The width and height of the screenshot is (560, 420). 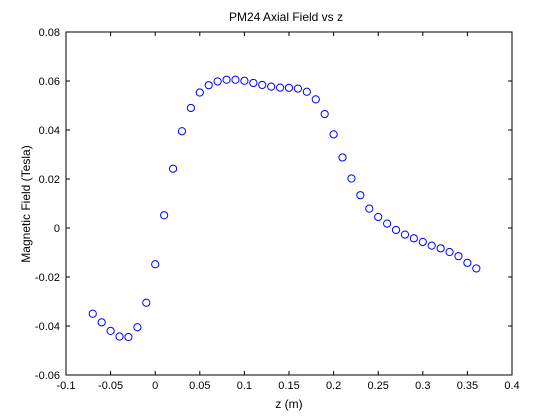 What do you see at coordinates (66, 386) in the screenshot?
I see `x-tick-label: -0.1` at bounding box center [66, 386].